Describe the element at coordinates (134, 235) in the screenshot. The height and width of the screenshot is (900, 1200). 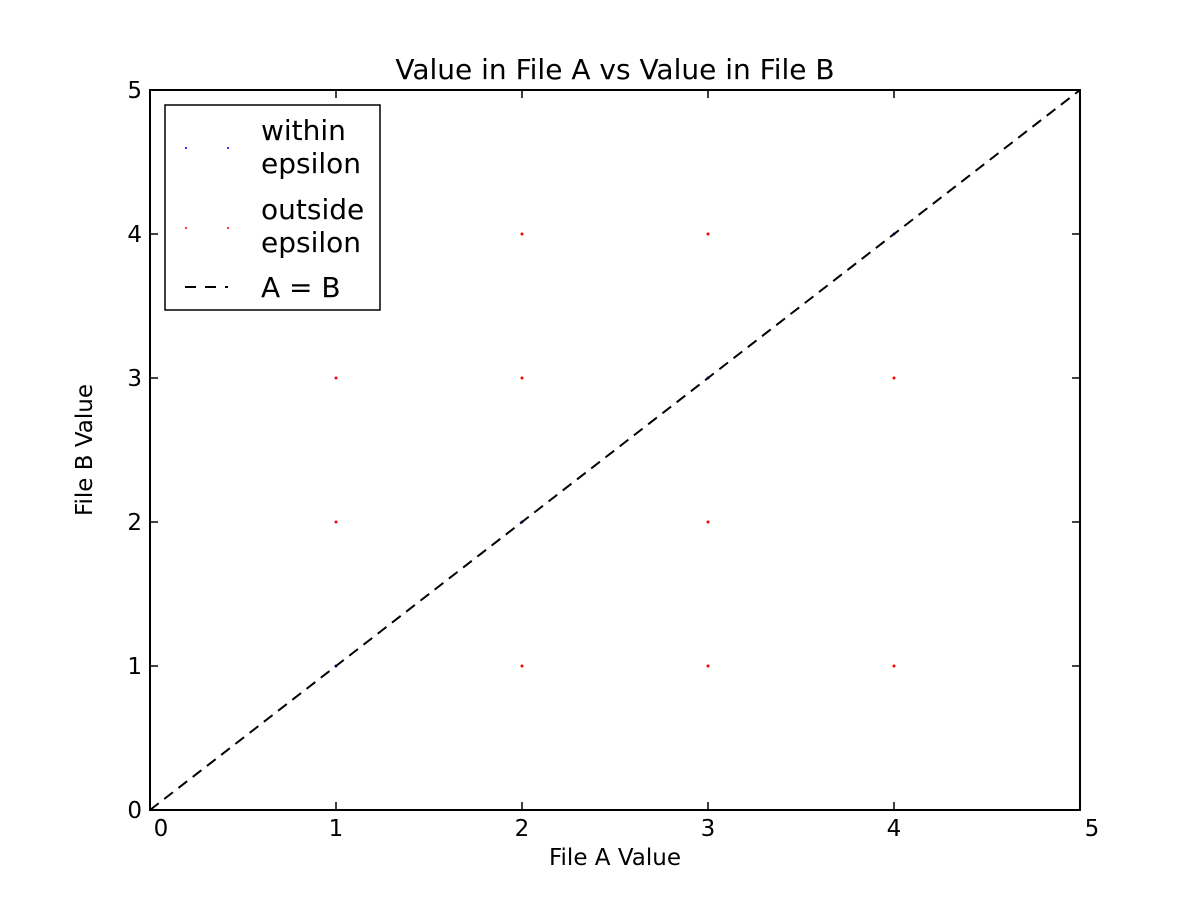
I see `y-tick-label: 4` at that location.